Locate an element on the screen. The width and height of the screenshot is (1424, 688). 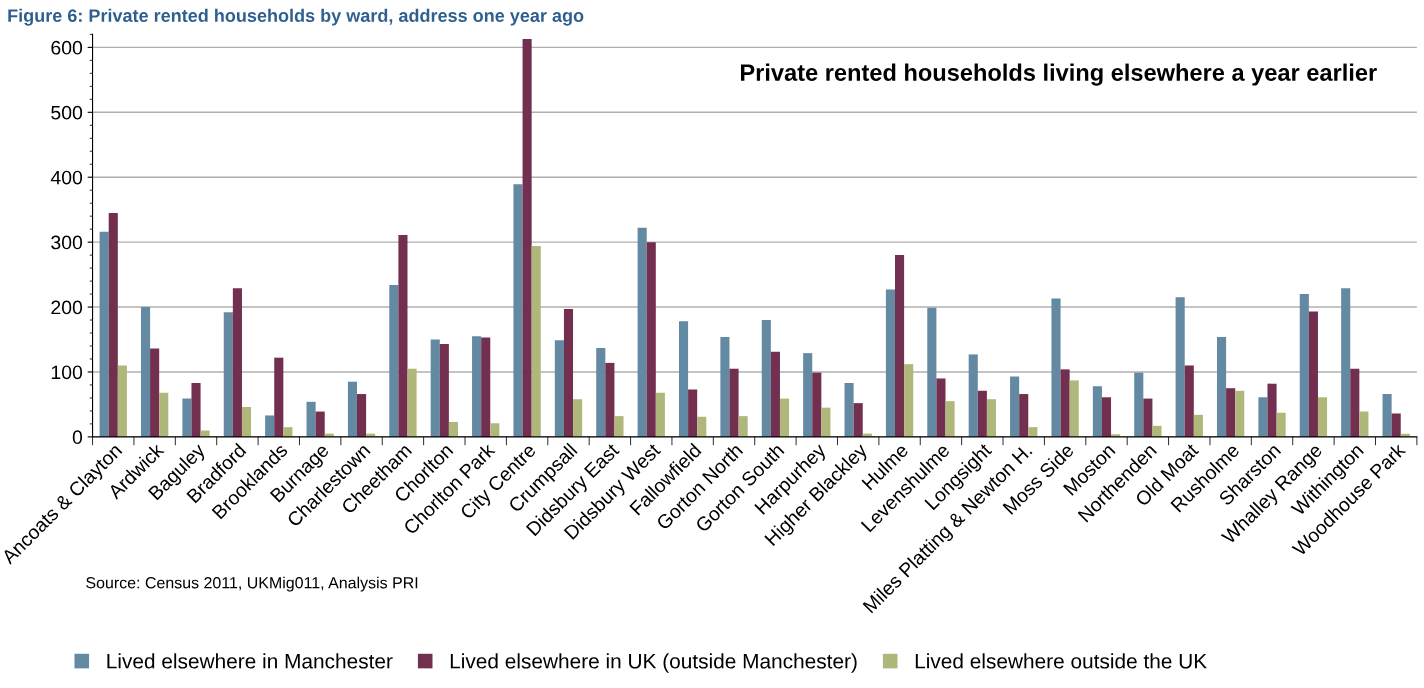
source-note: Source: Census 2011, UKMig011, Analysis PRI is located at coordinates (252, 584).